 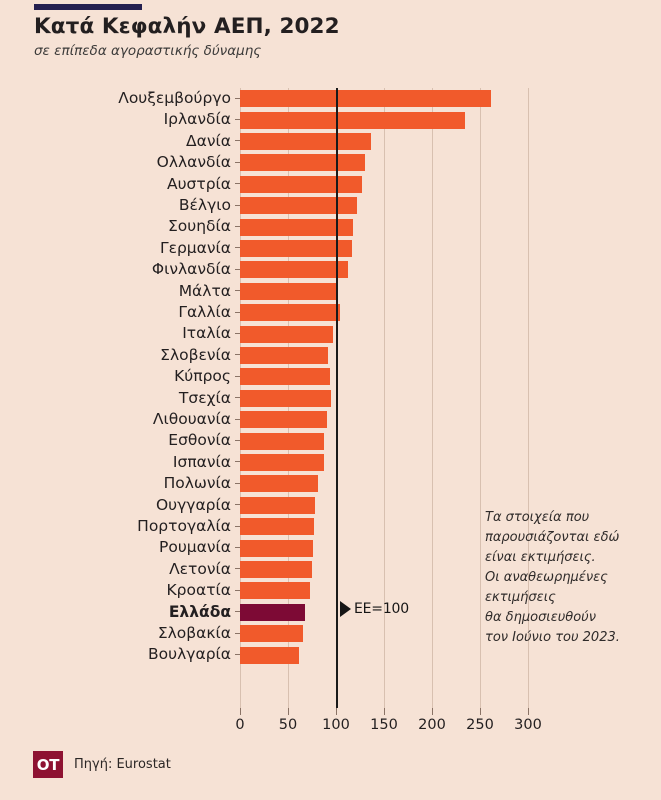 I want to click on bar-label-2: Δανία, so click(x=208, y=140).